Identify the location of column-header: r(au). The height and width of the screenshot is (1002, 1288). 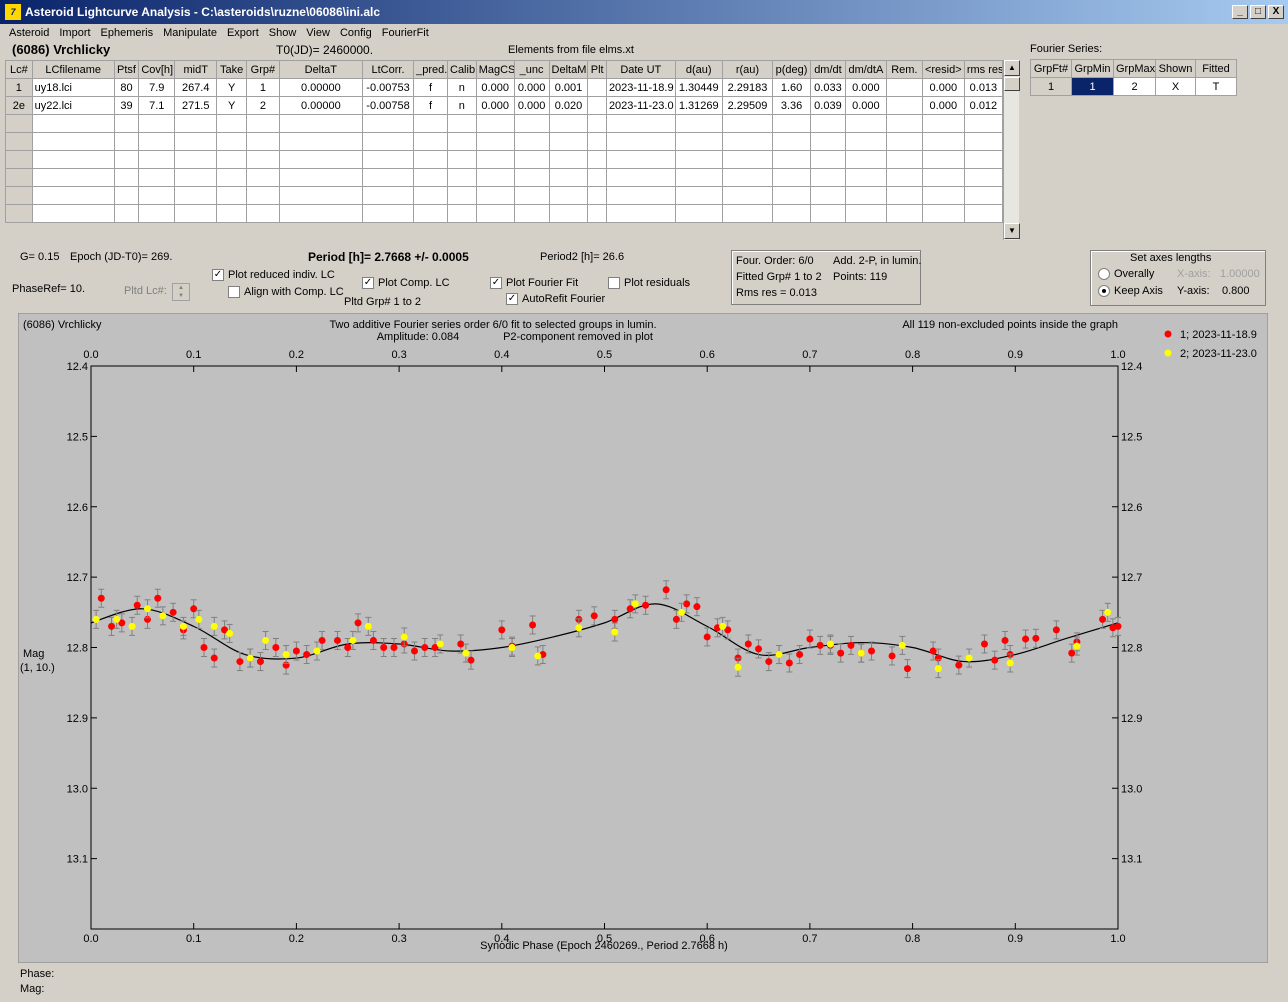
(747, 69).